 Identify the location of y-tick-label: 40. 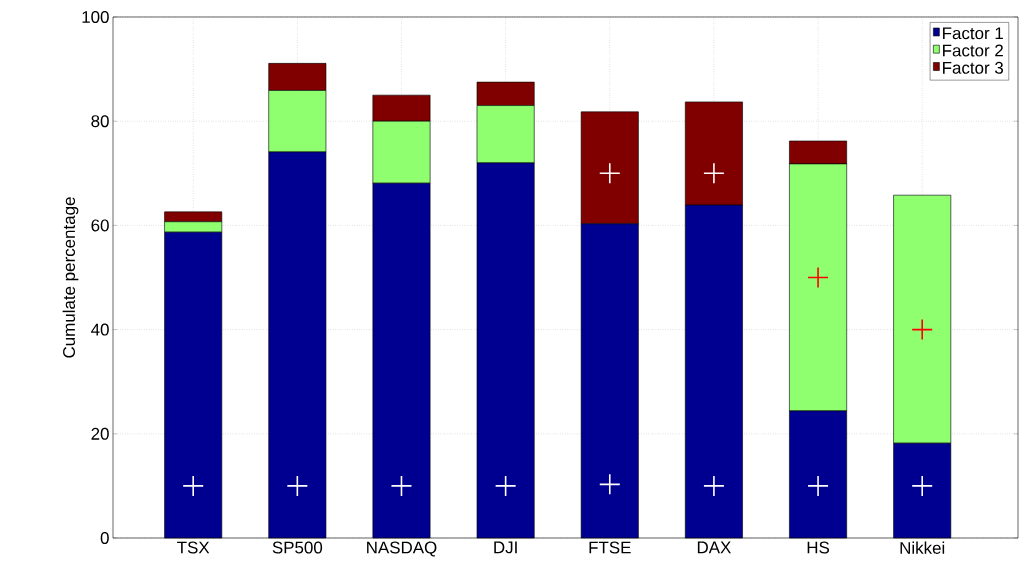
(100, 329).